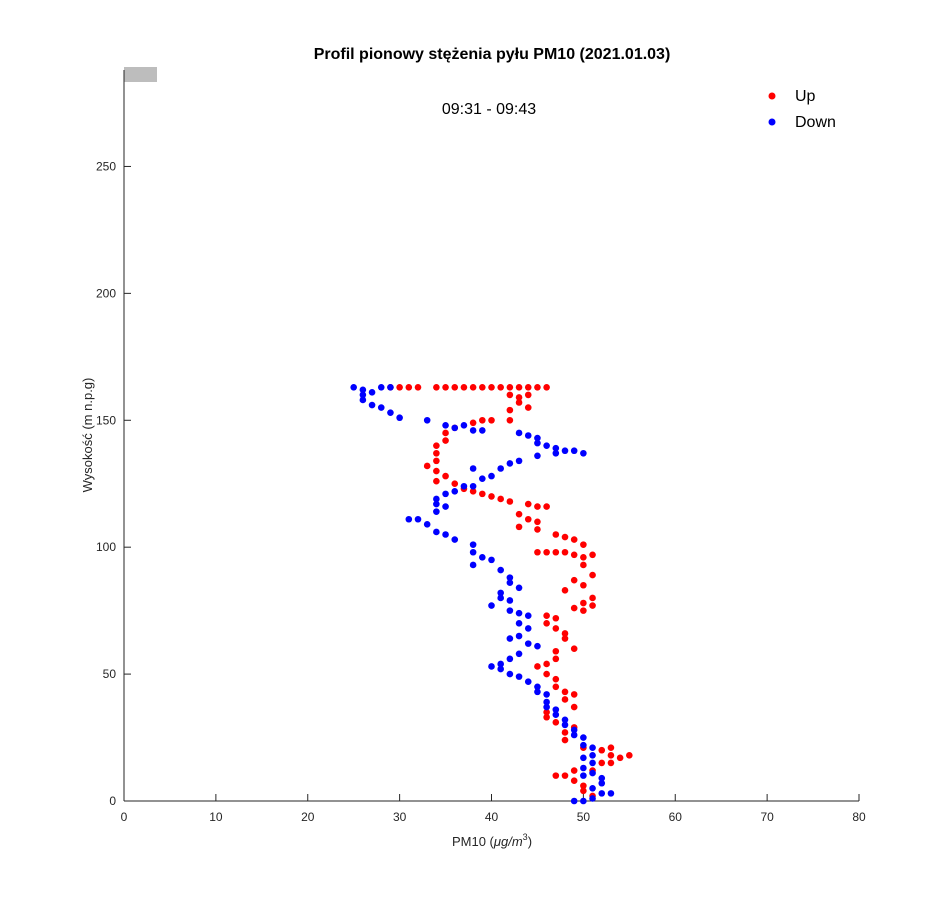  I want to click on chart-subtitle: 09:31 - 09:43, so click(489, 109).